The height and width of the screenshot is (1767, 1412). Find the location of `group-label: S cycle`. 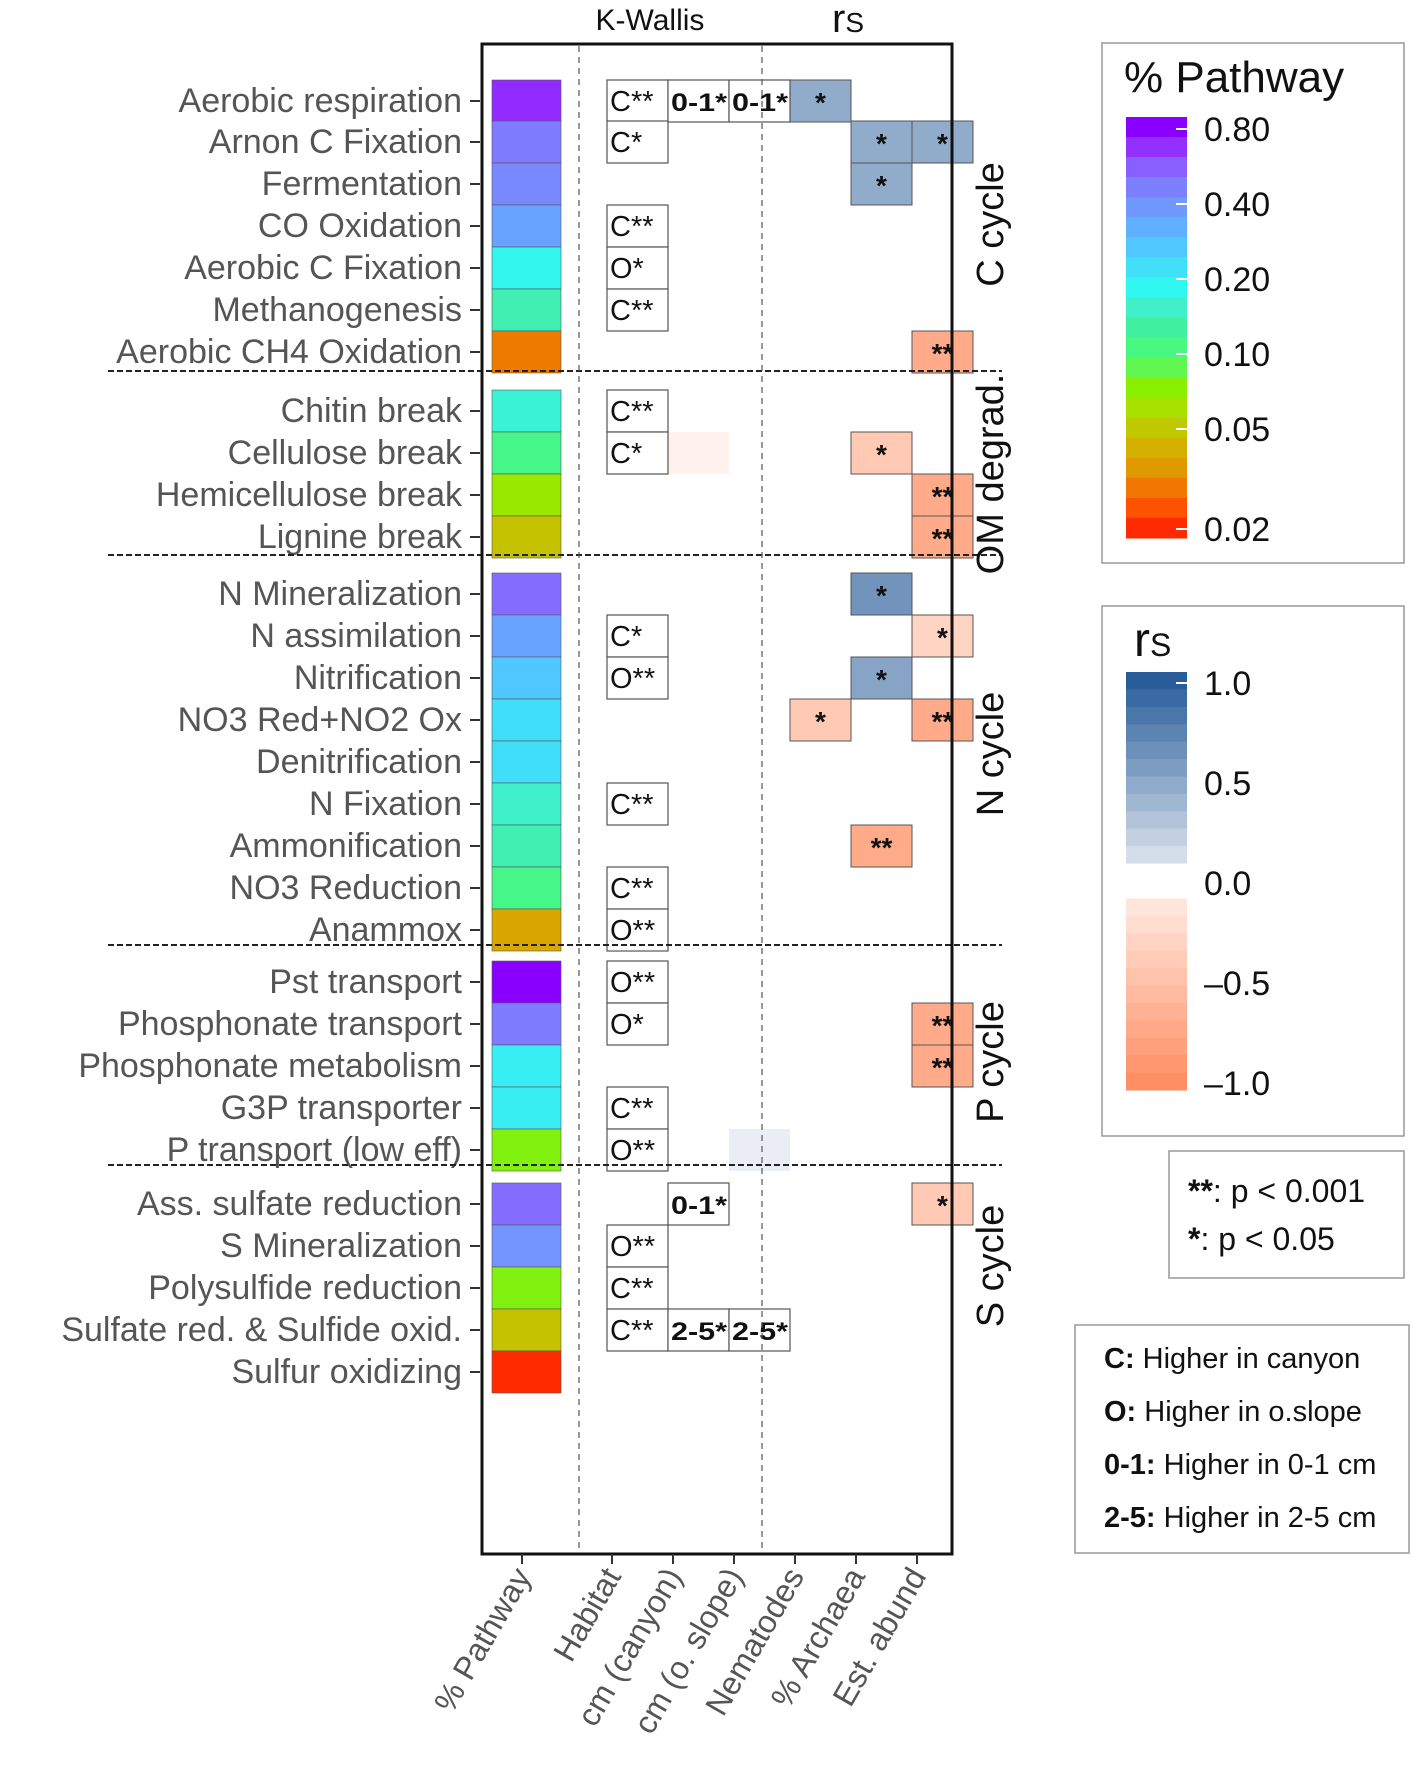

group-label: S cycle is located at coordinates (991, 1266).